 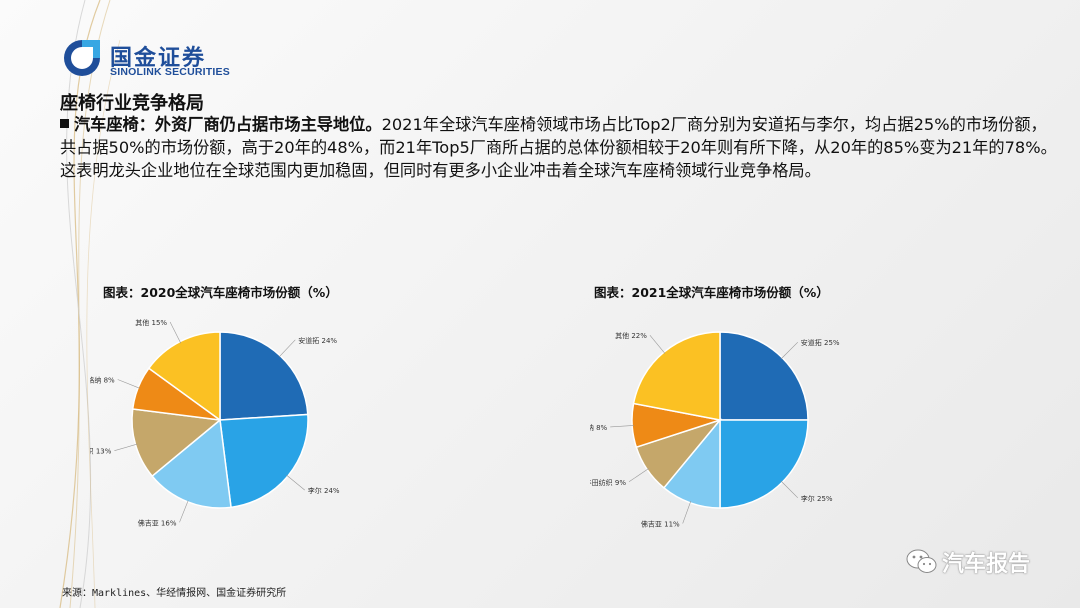 What do you see at coordinates (220, 292) in the screenshot?
I see `chart-2020-title: 图表：2020全球汽车座椅市场份额（%）` at bounding box center [220, 292].